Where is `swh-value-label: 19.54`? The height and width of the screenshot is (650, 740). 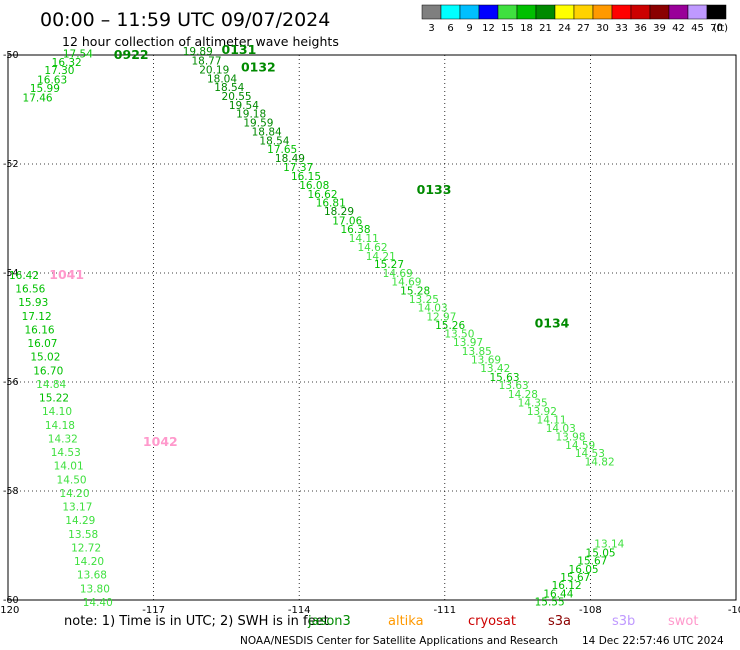 swh-value-label: 19.54 is located at coordinates (244, 106).